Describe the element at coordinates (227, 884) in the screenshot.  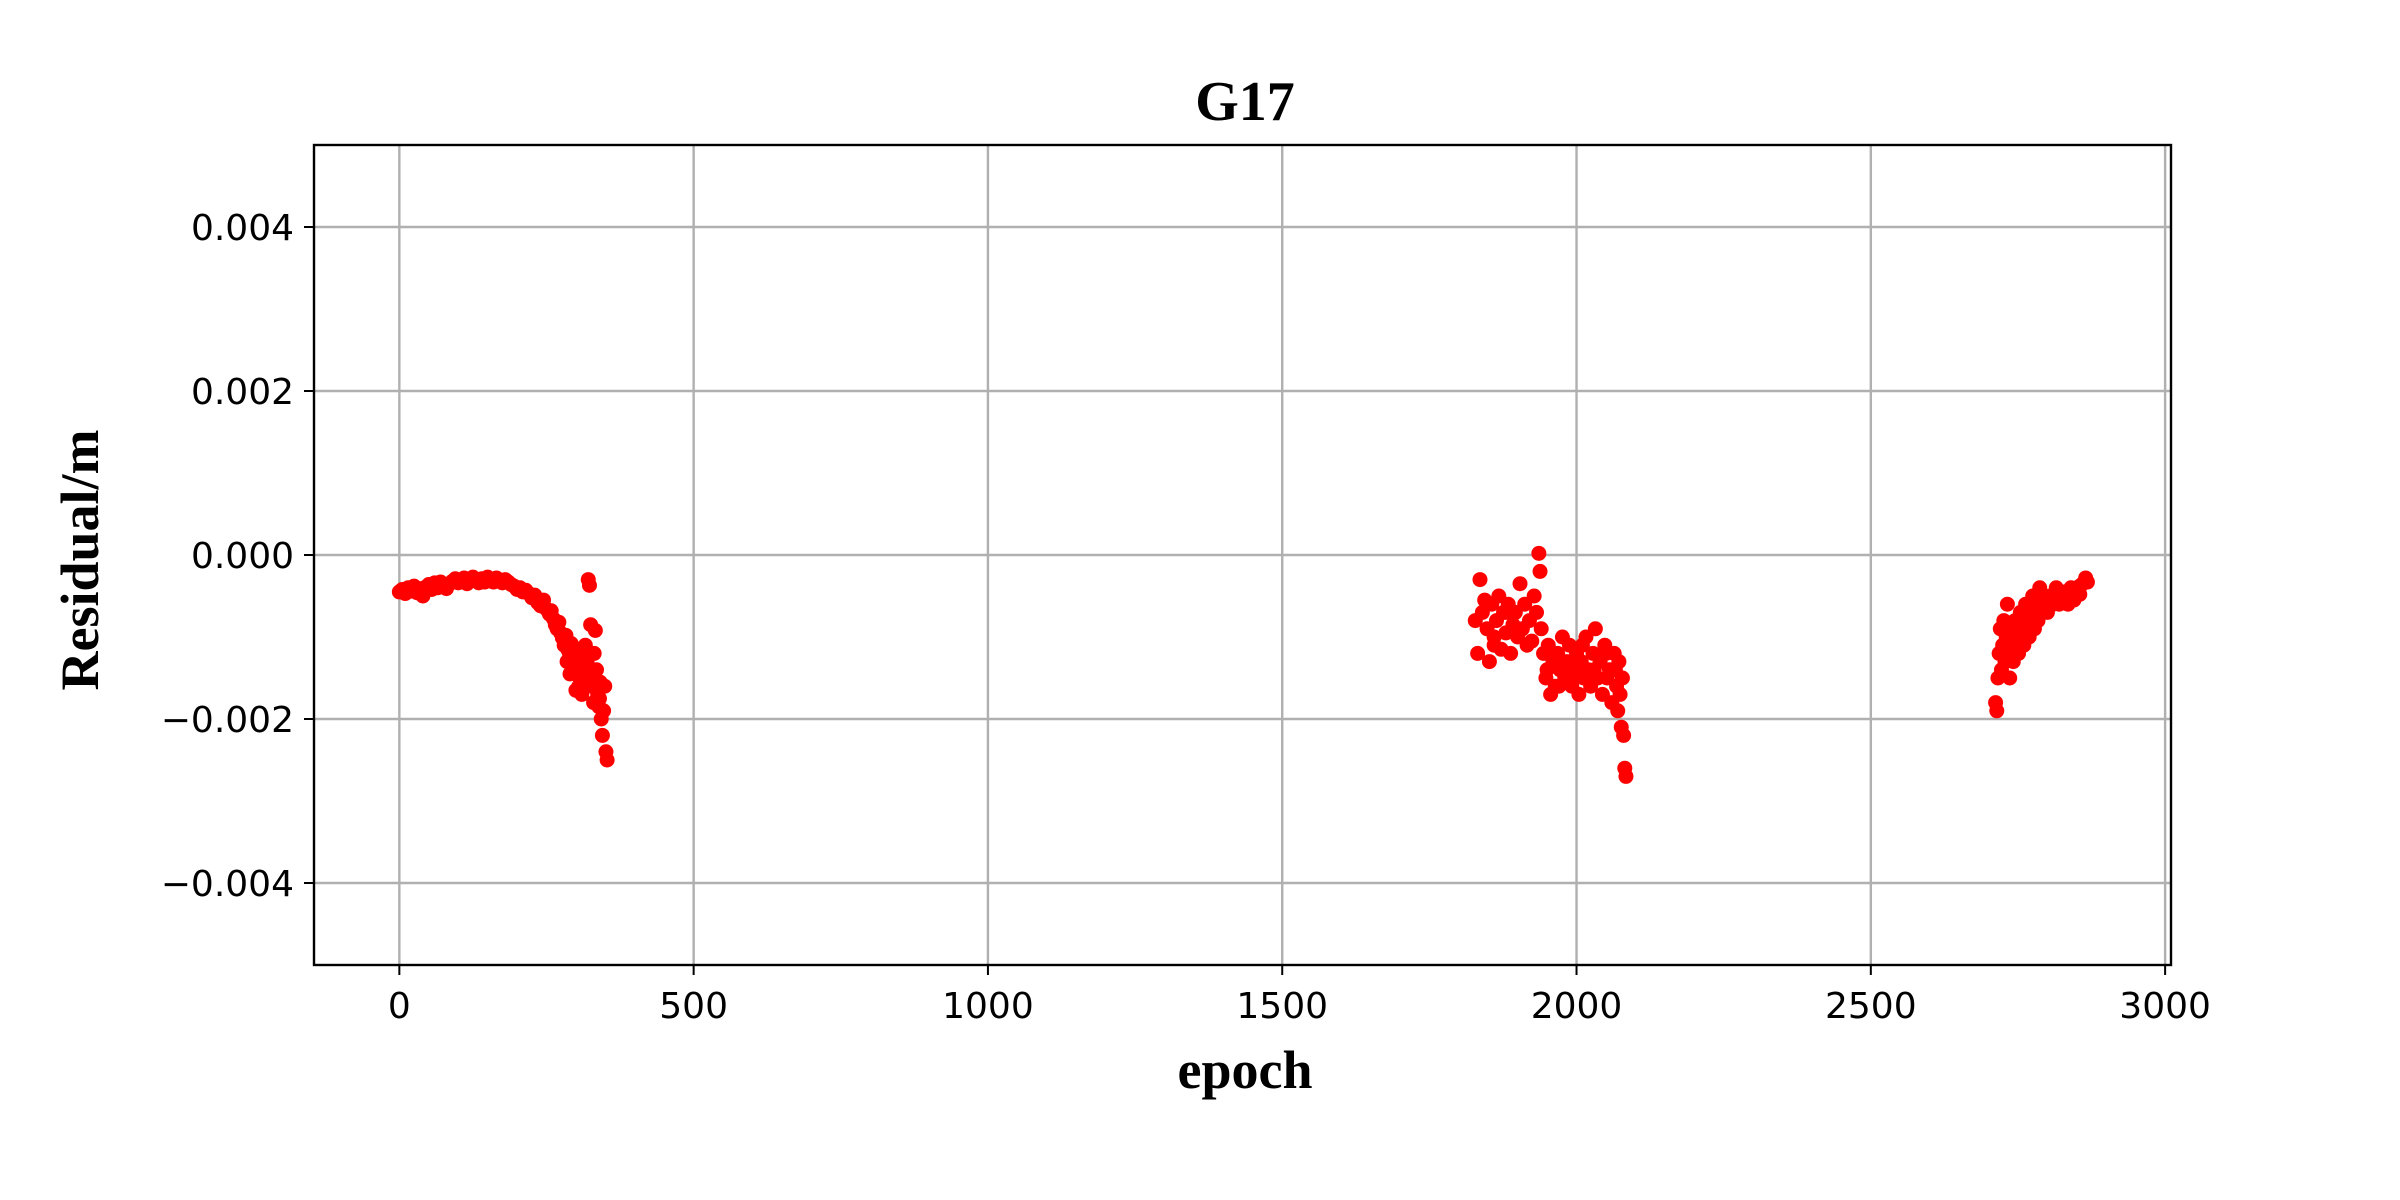
I see `y-tick-label: −0.004` at that location.